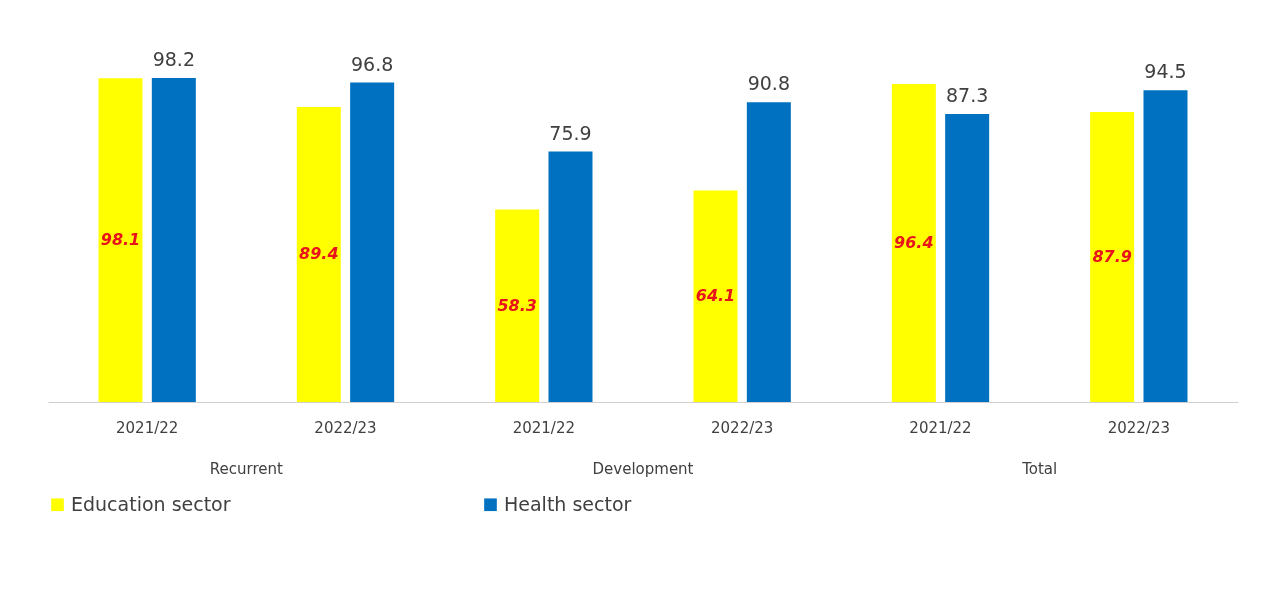  I want to click on data-label: 96.4, so click(914, 242).